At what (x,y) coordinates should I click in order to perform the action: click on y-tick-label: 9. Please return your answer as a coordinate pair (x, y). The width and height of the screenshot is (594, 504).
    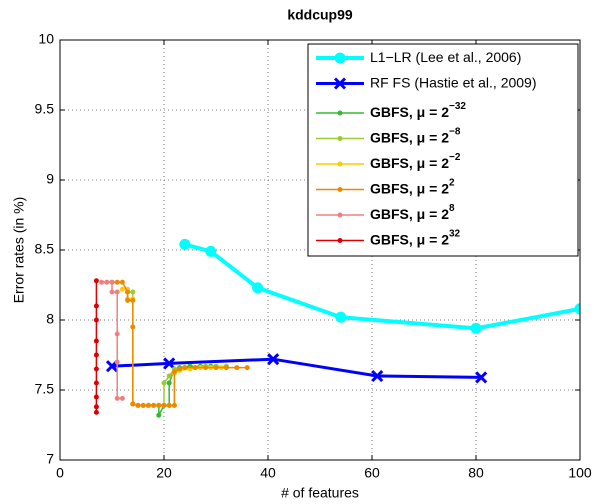
    Looking at the image, I should click on (50, 179).